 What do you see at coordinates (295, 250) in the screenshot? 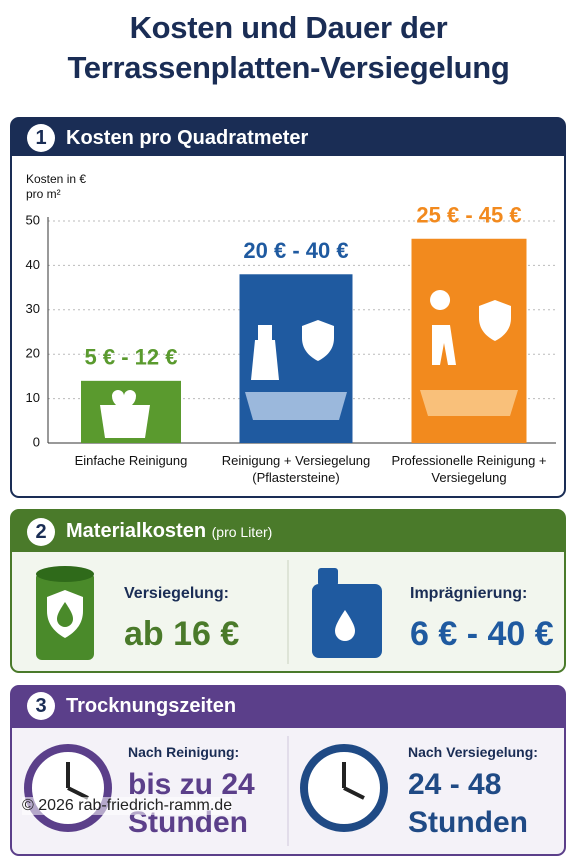
I see `bar-annotation: 20 € - 40 €` at bounding box center [295, 250].